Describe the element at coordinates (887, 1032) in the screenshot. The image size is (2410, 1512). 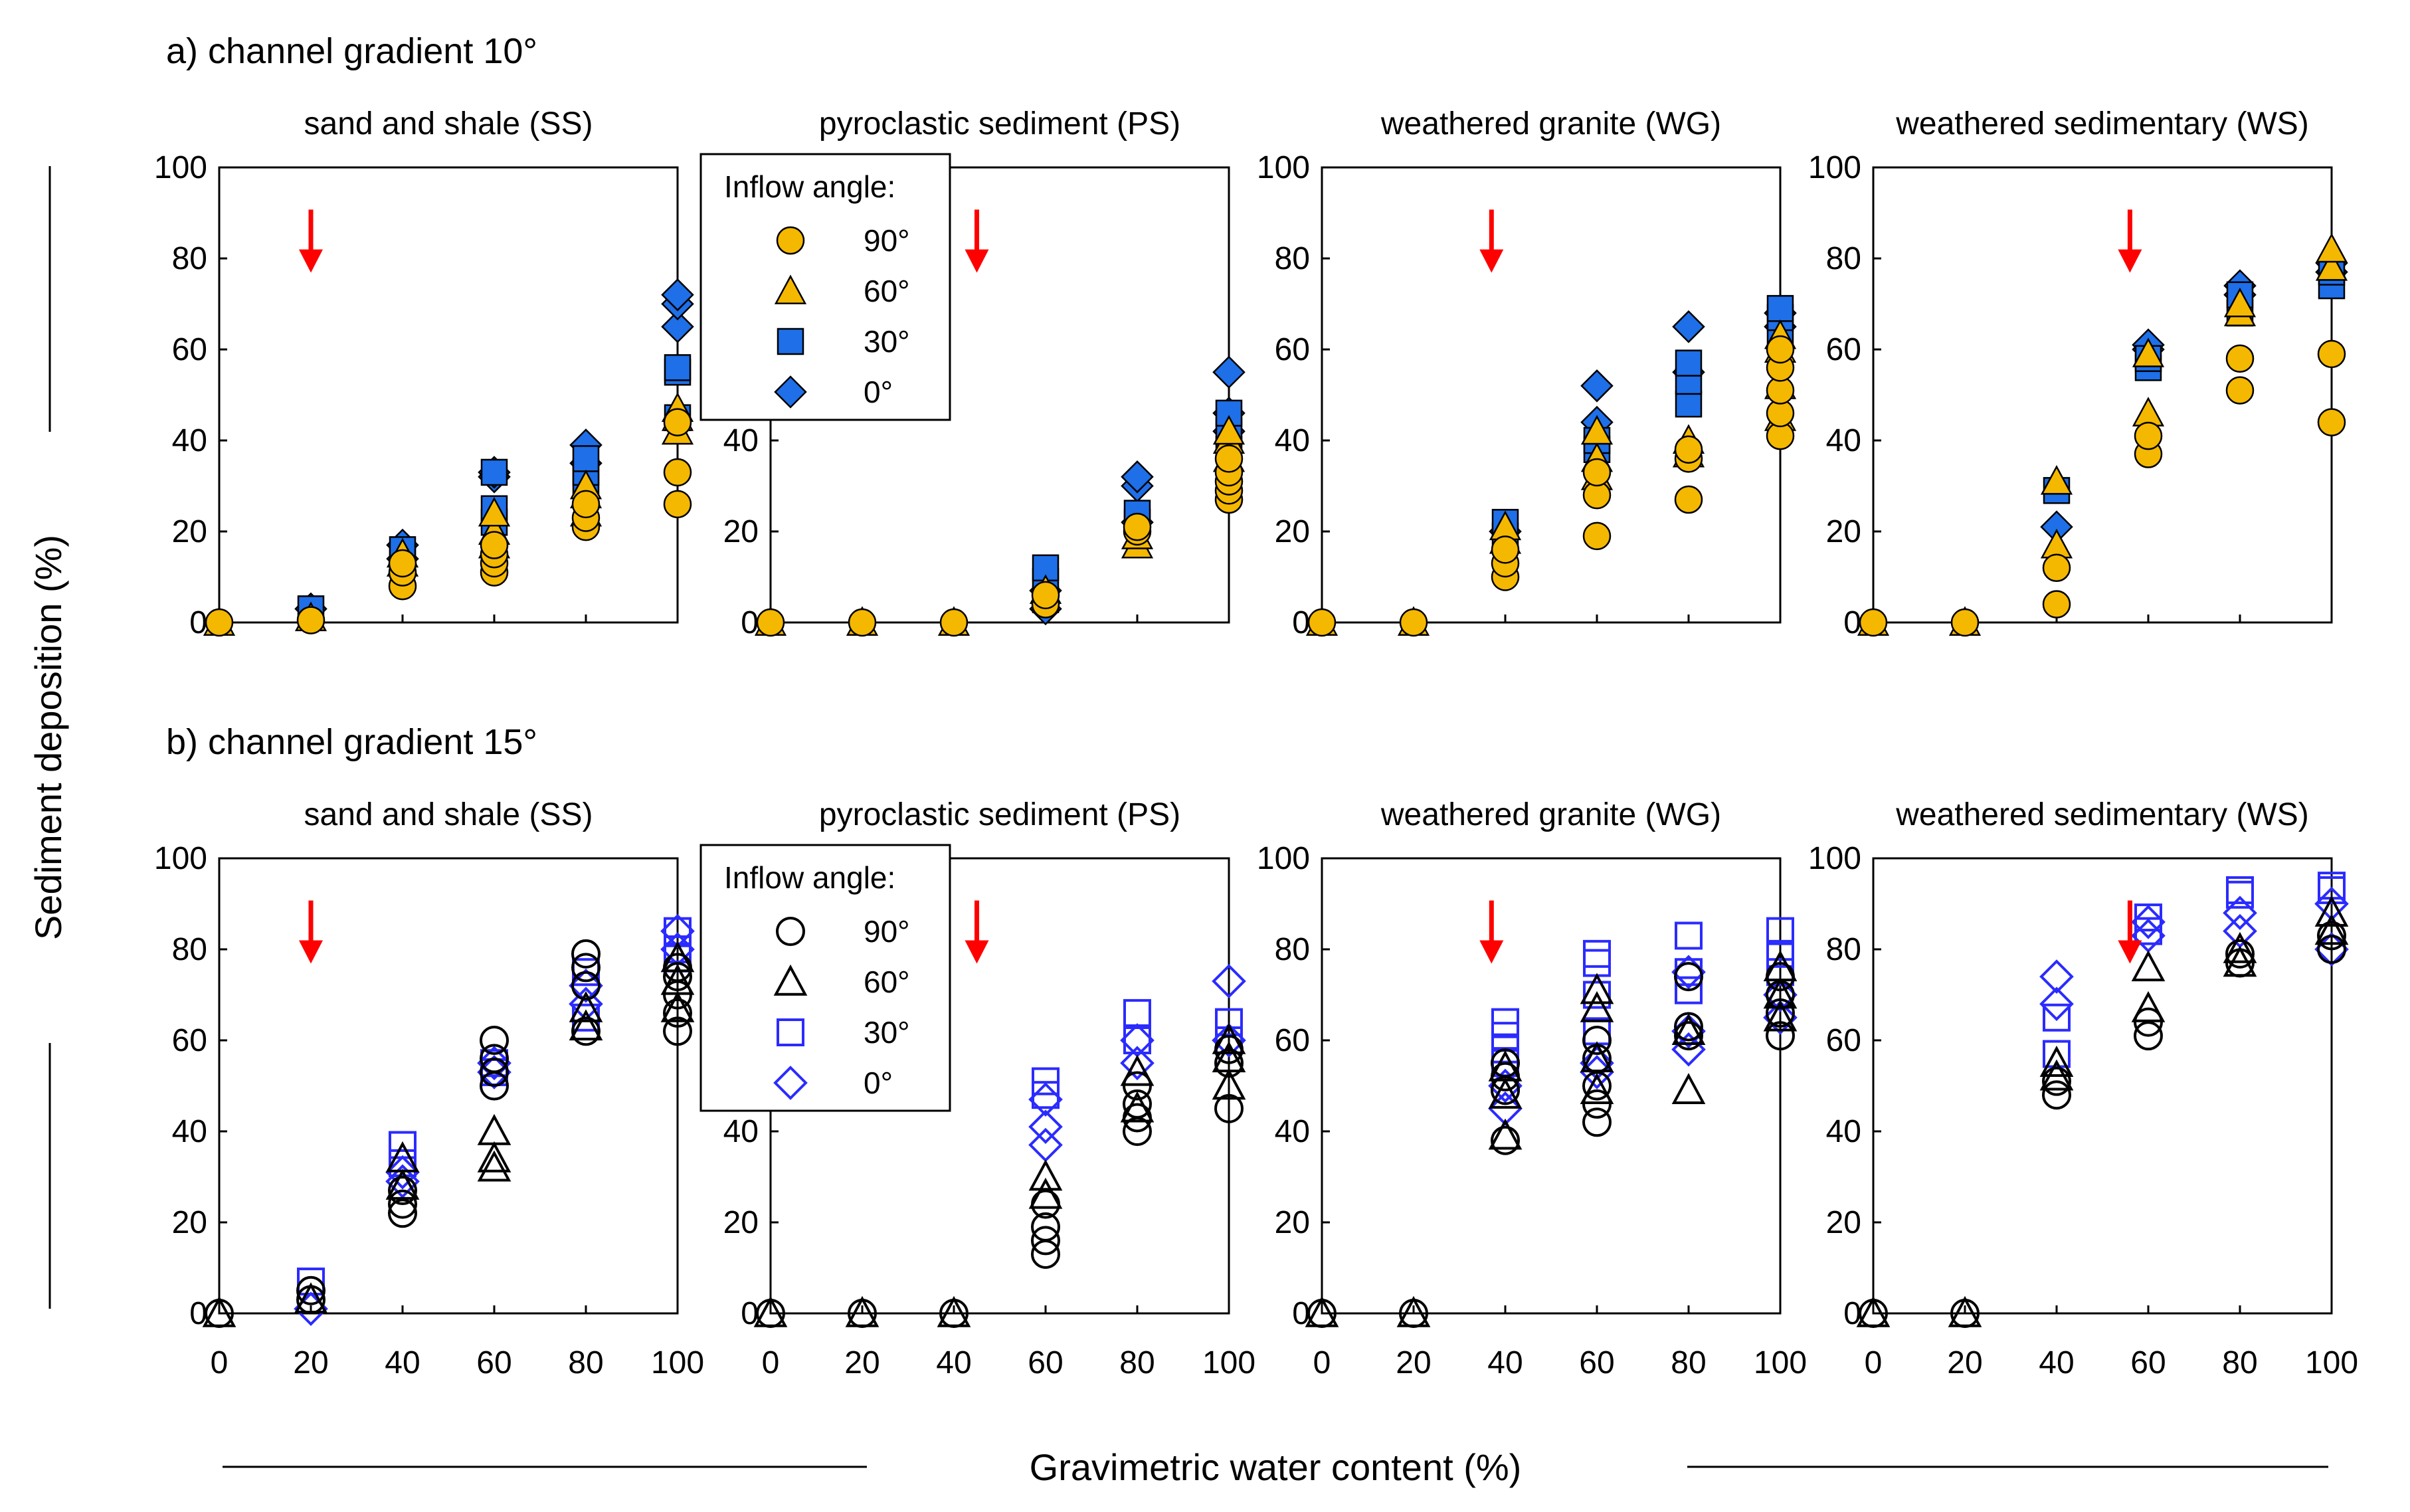
I see `legend-label: 30°` at that location.